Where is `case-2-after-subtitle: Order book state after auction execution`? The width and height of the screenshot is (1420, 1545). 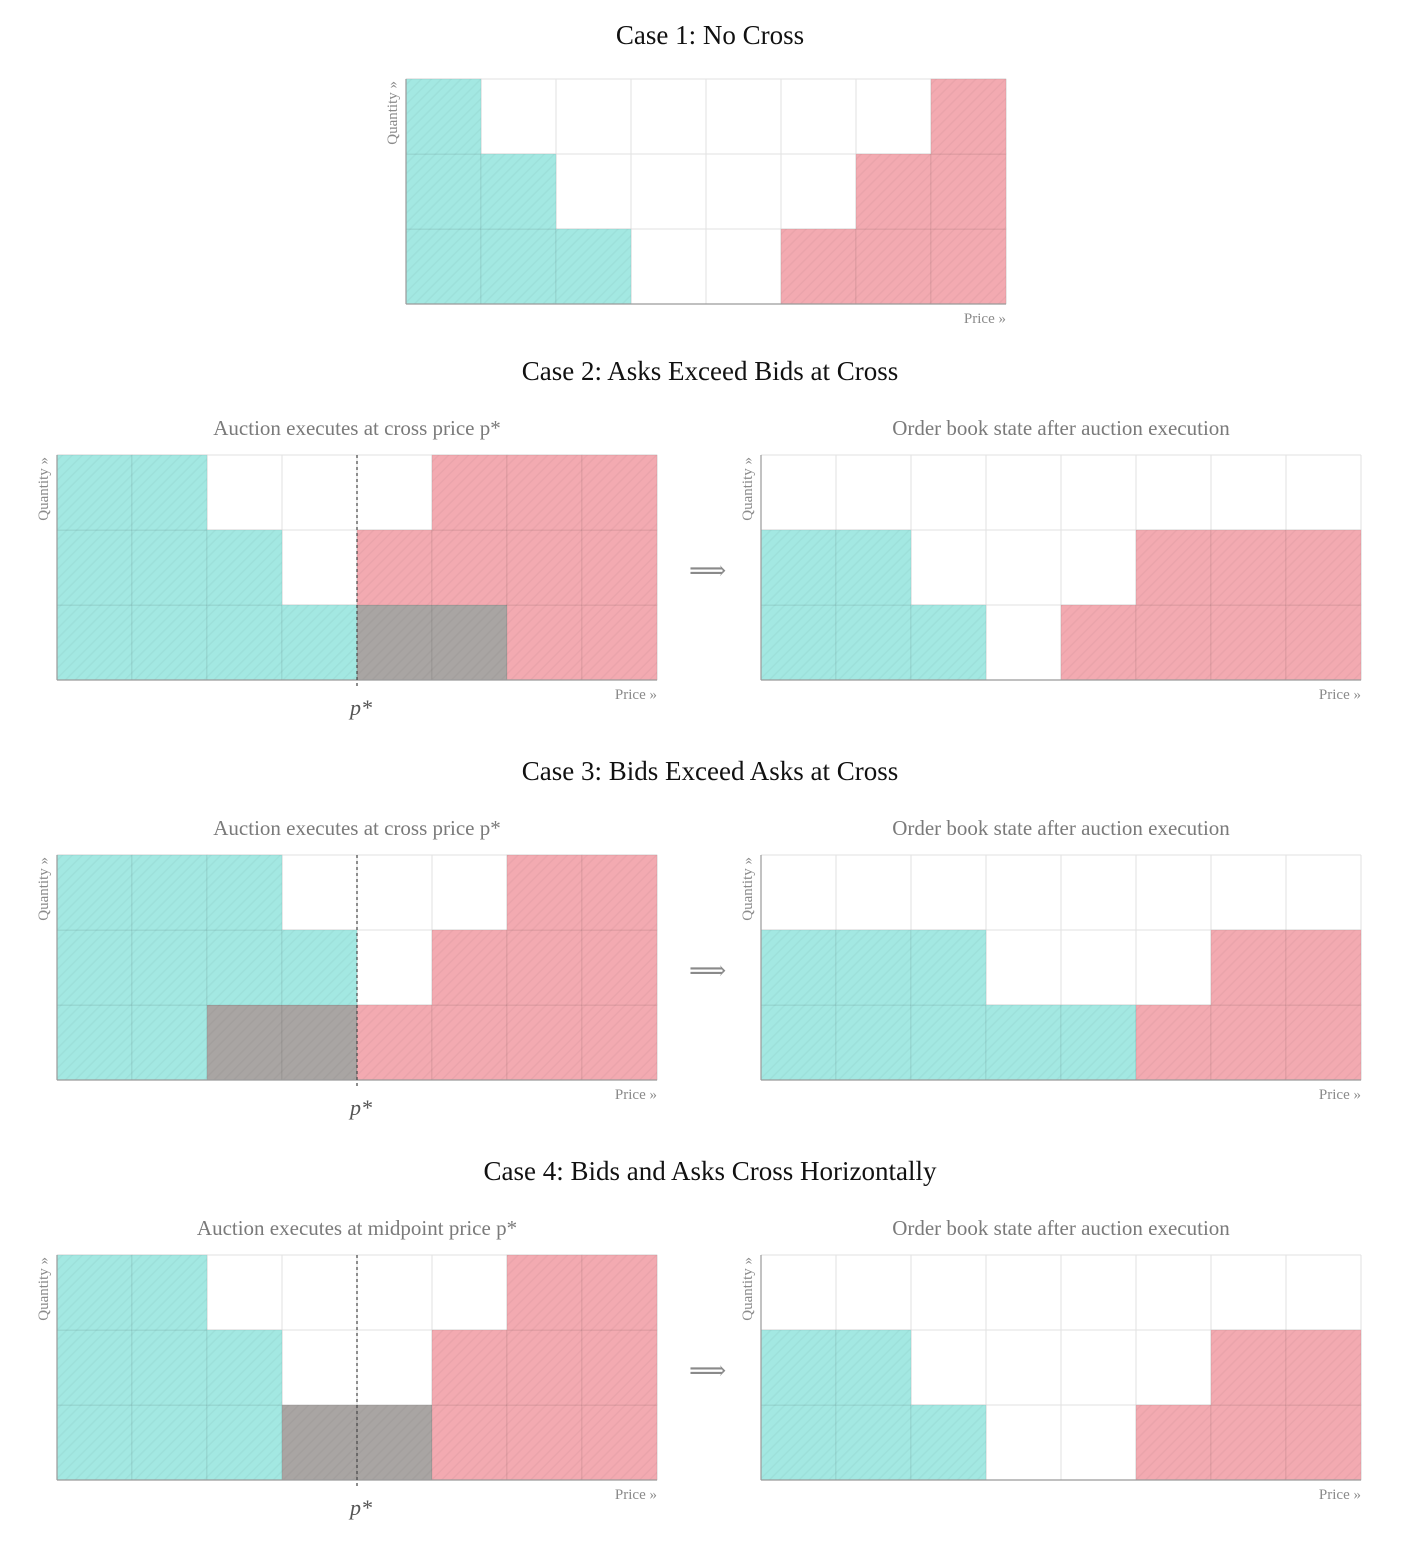 case-2-after-subtitle: Order book state after auction execution is located at coordinates (1061, 428).